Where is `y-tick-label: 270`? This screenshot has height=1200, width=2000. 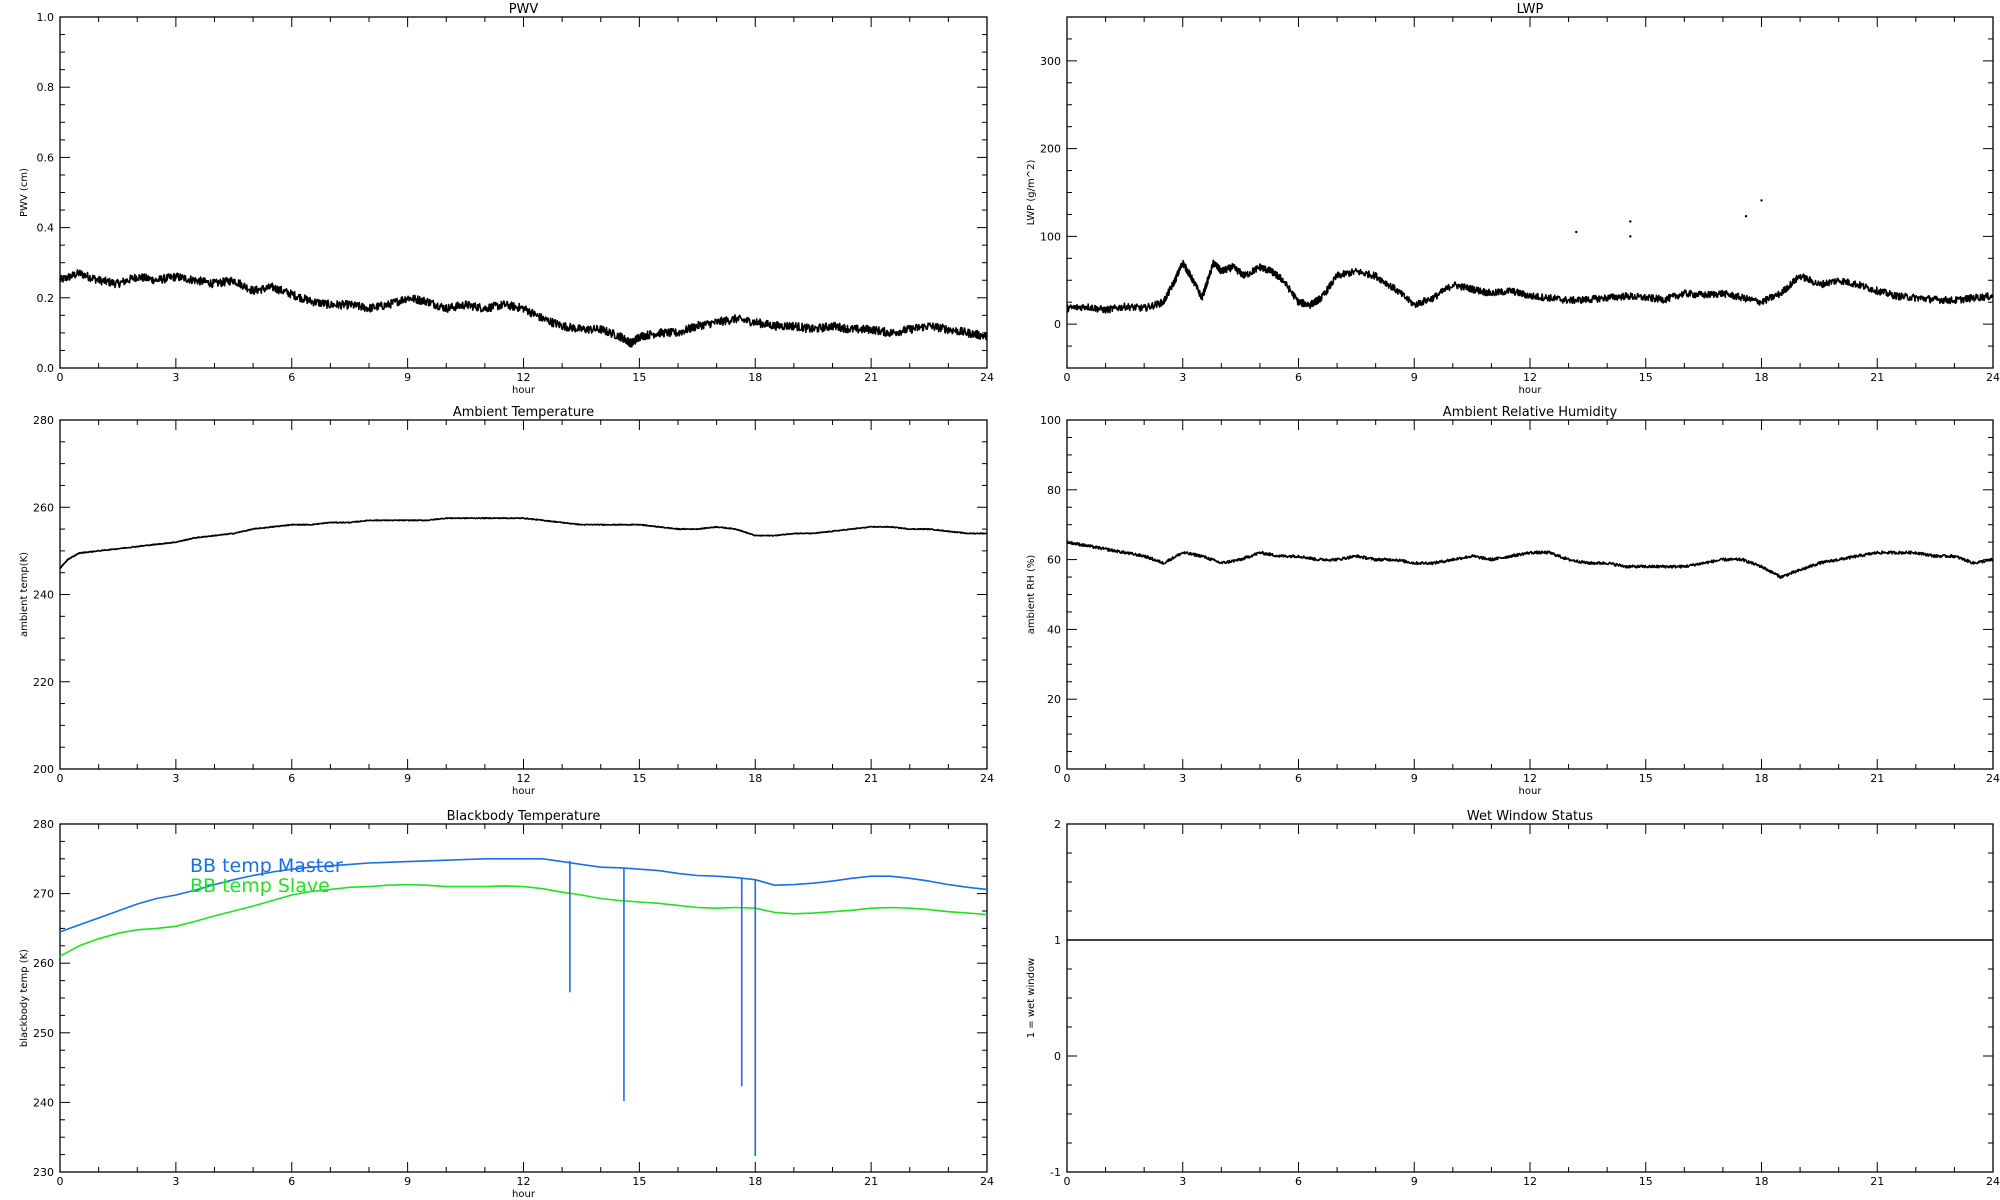 y-tick-label: 270 is located at coordinates (43, 894).